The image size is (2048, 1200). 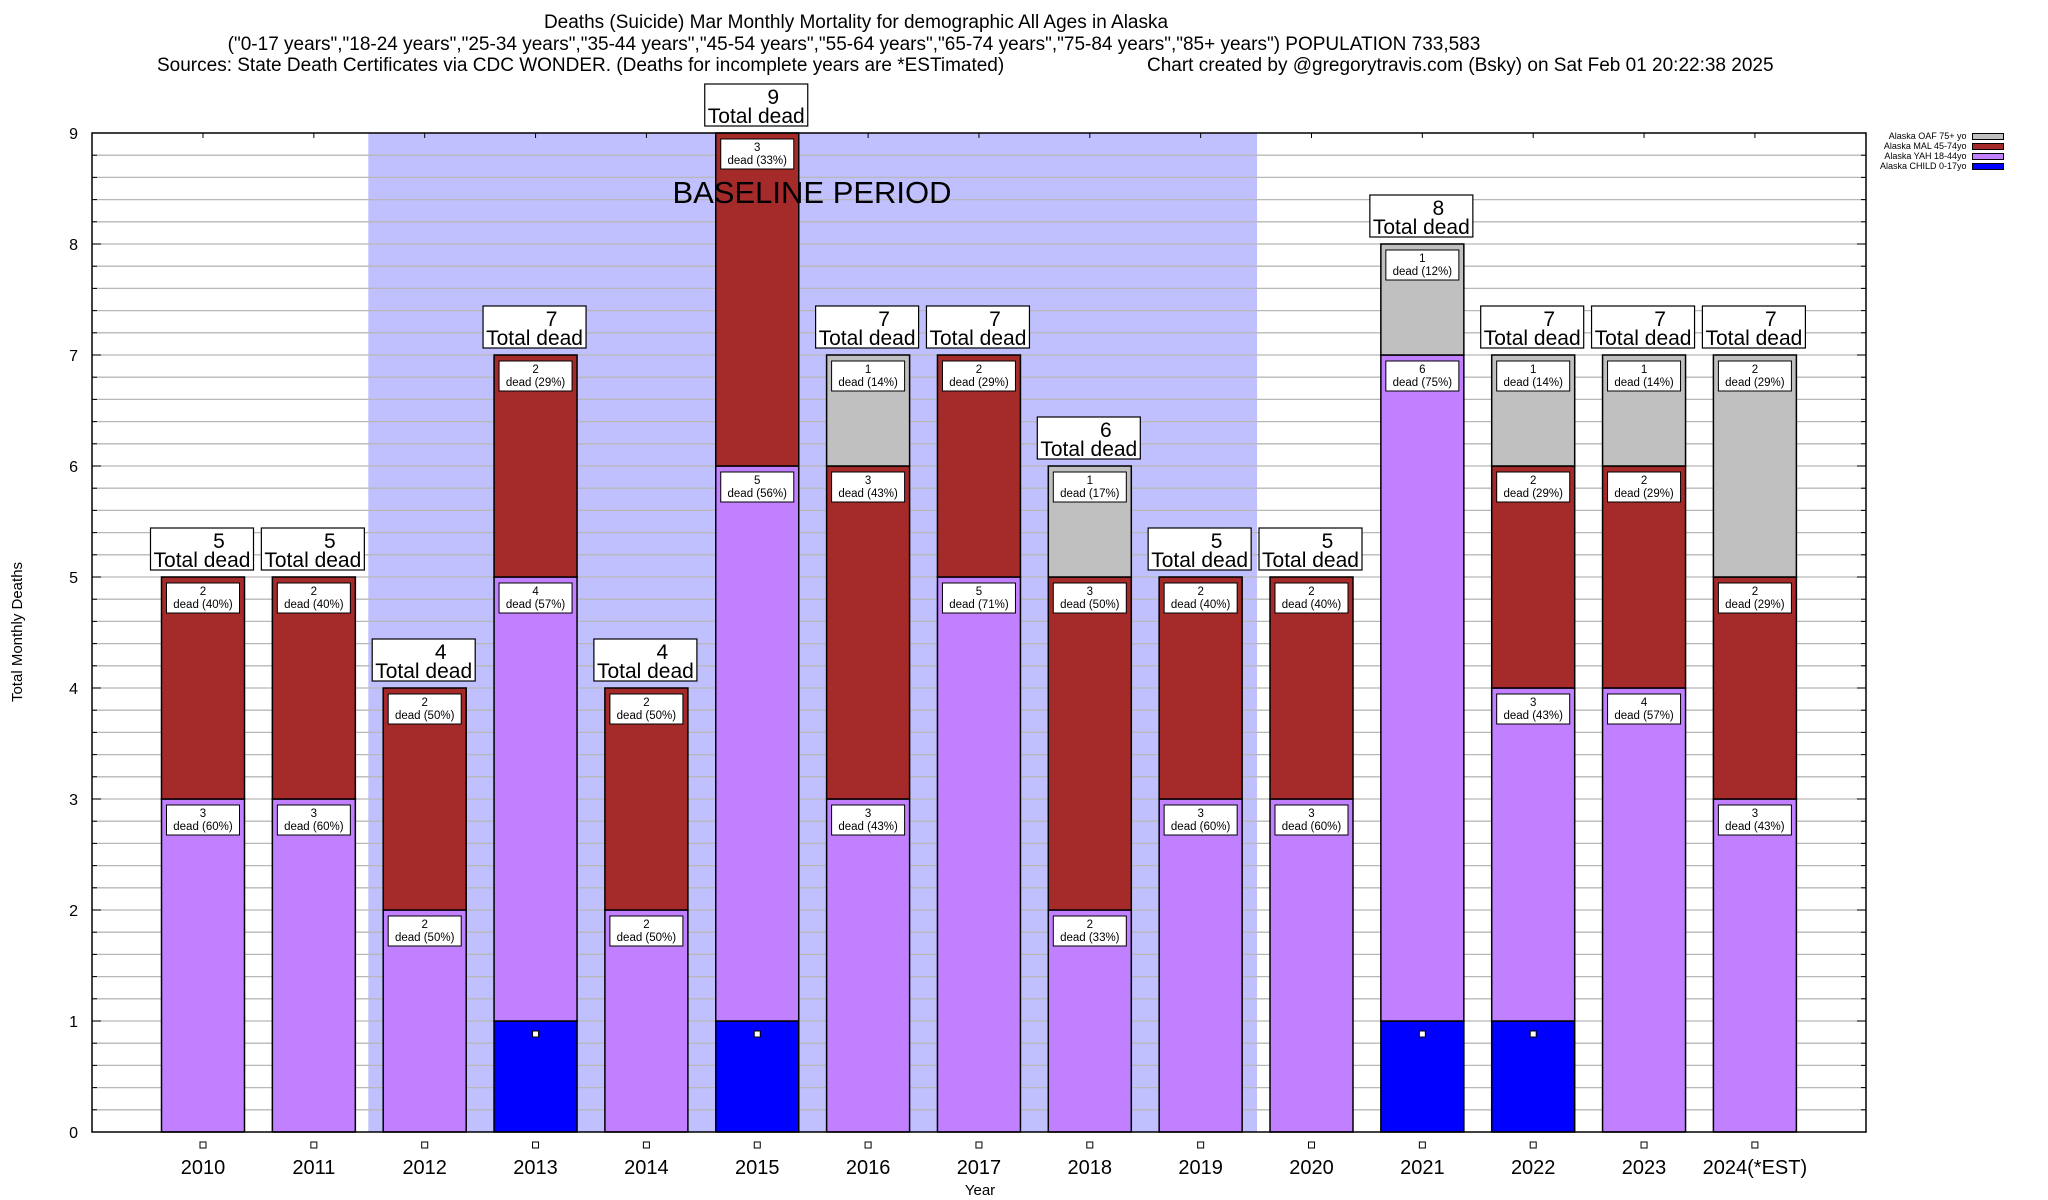 What do you see at coordinates (1942, 146) in the screenshot?
I see `legend-item-mal: Alaska MAL 45-74yo` at bounding box center [1942, 146].